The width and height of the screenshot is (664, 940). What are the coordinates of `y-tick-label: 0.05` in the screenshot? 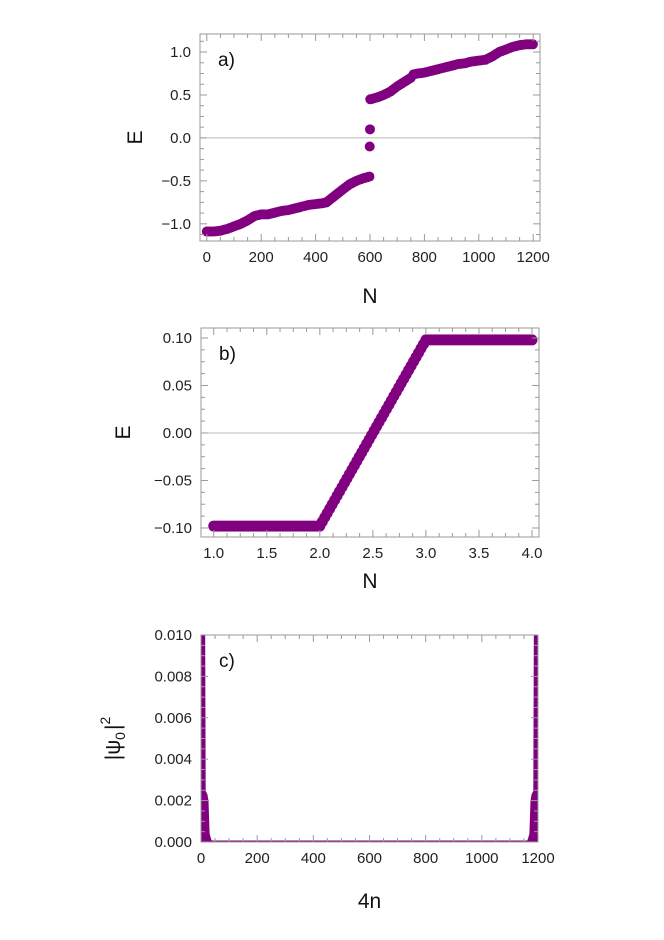 It's located at (177, 385).